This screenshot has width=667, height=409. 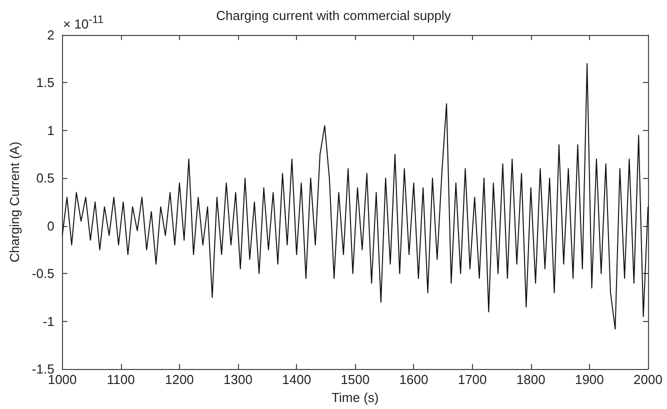 I want to click on y-tick-label: -1, so click(x=48, y=321).